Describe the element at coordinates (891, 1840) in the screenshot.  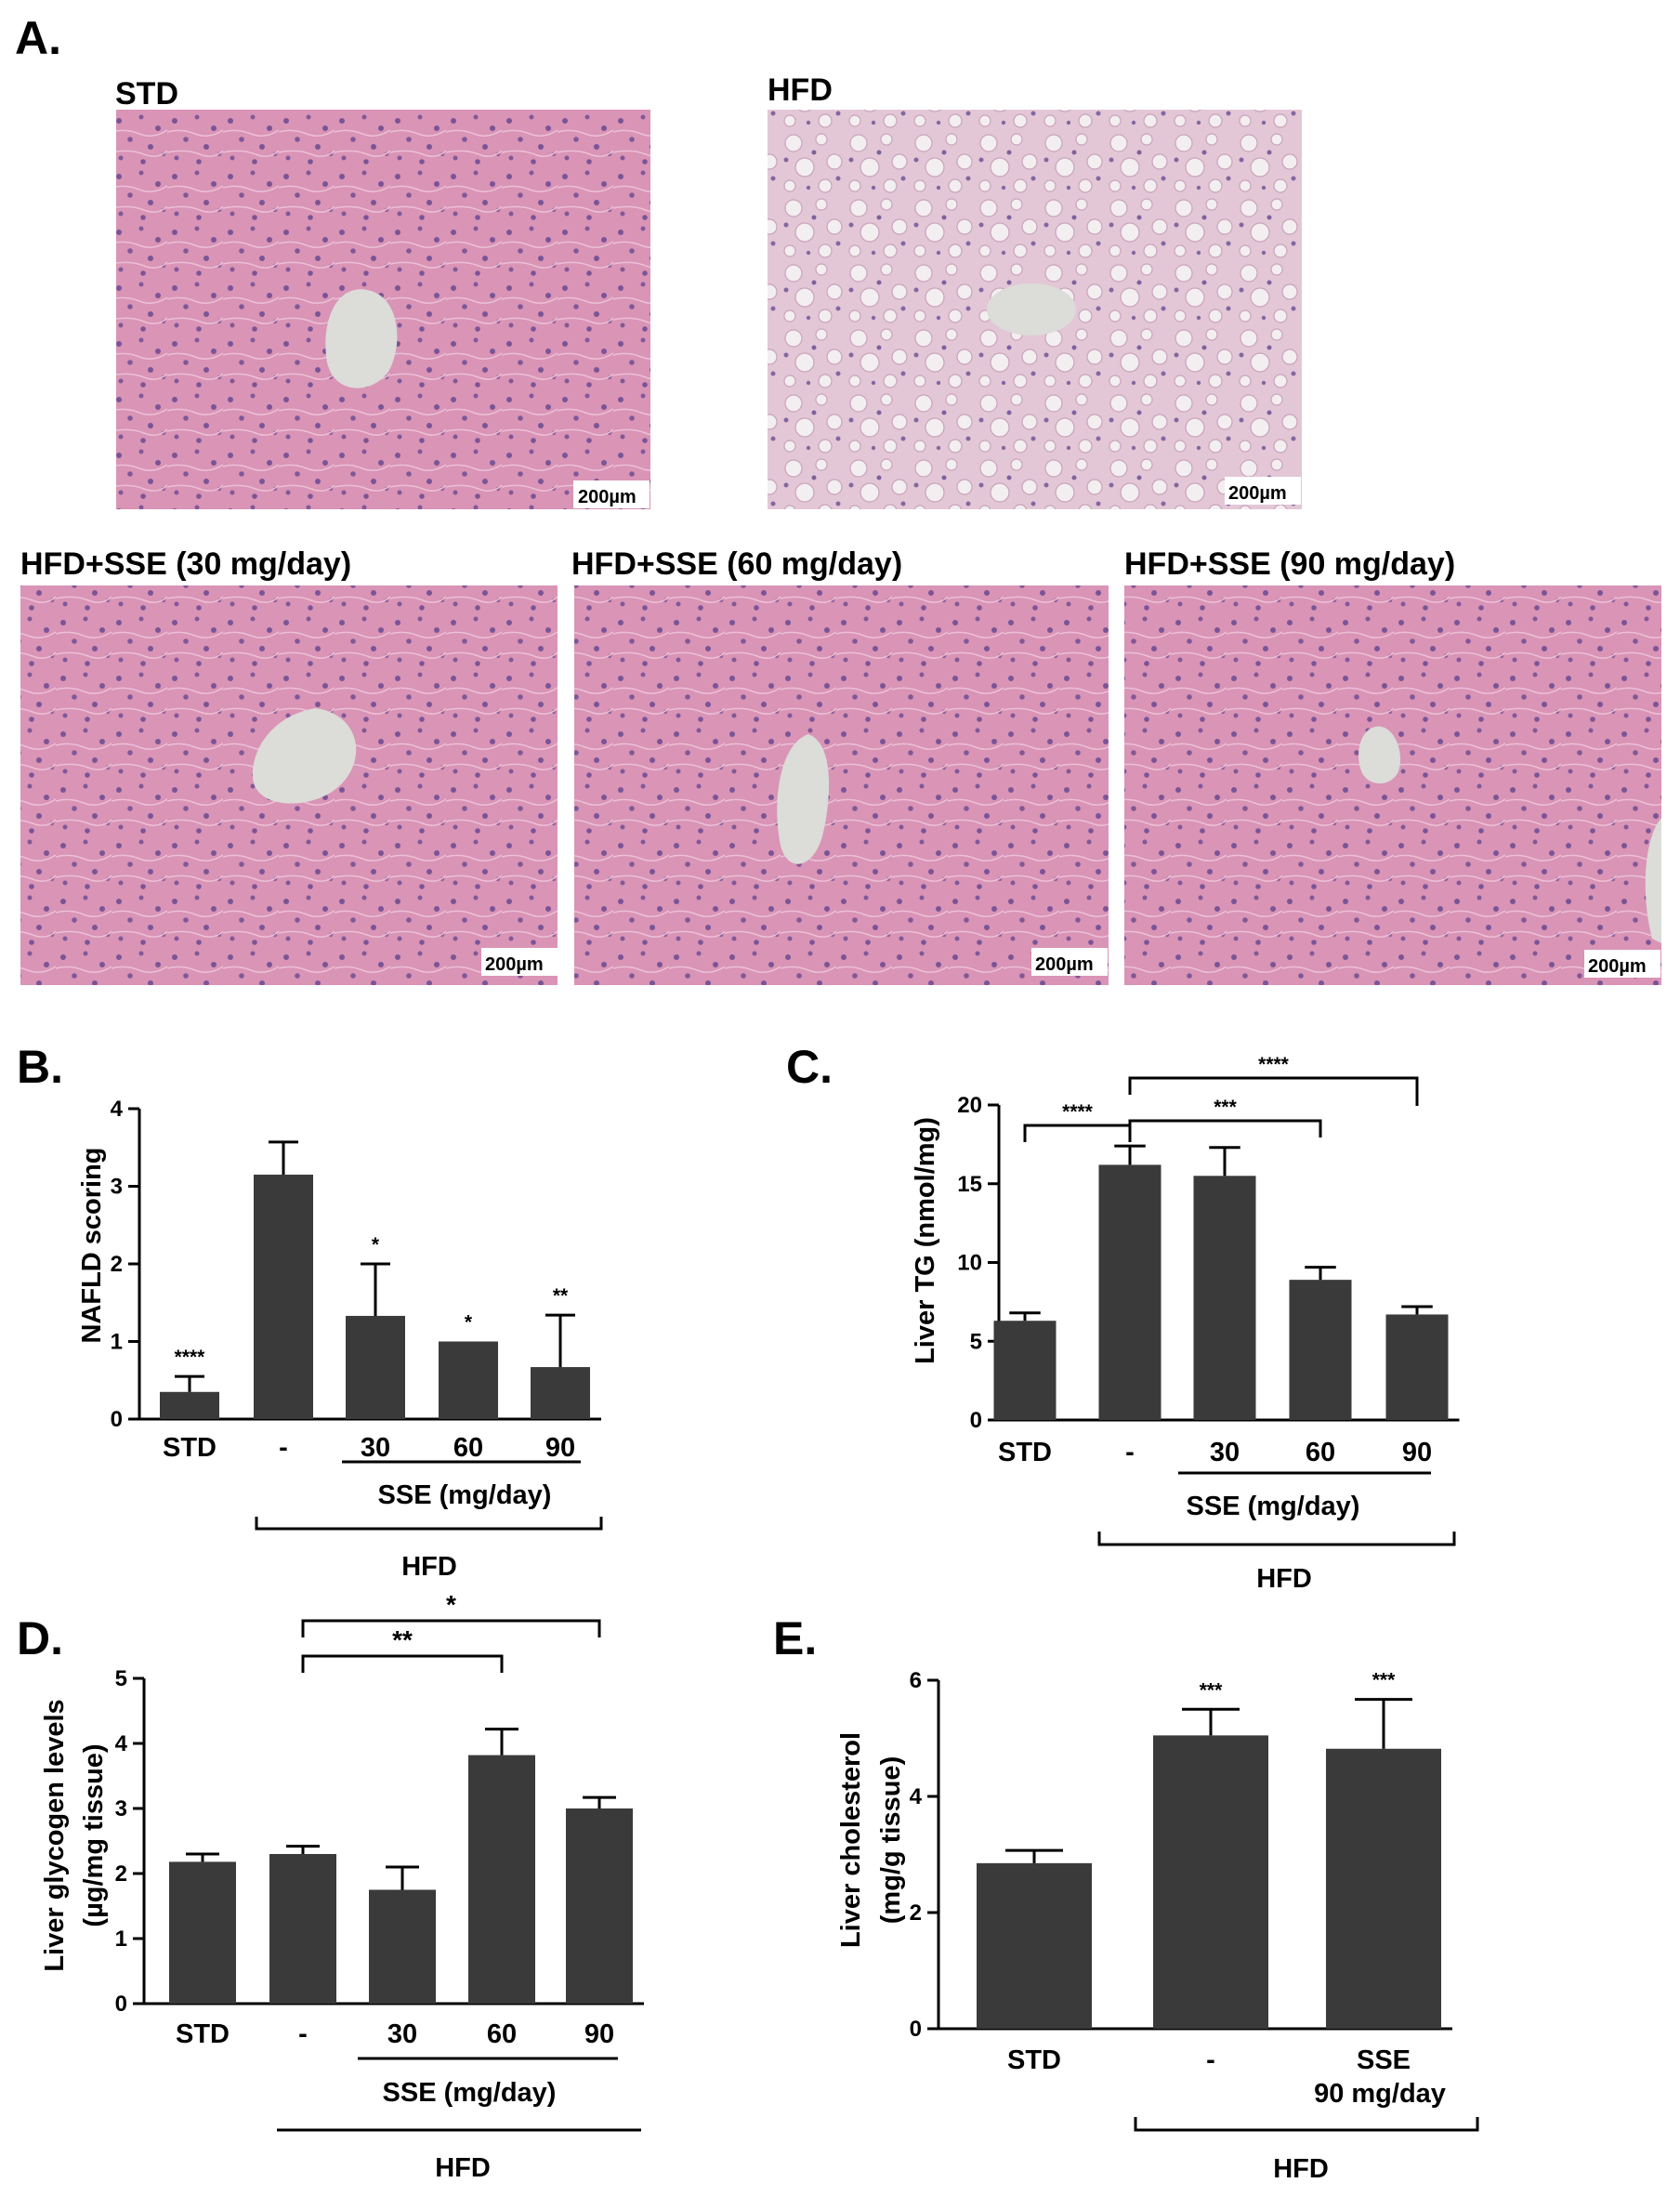
I see `panel-e-y-axis-label-line2: (mg/g tissue)` at that location.